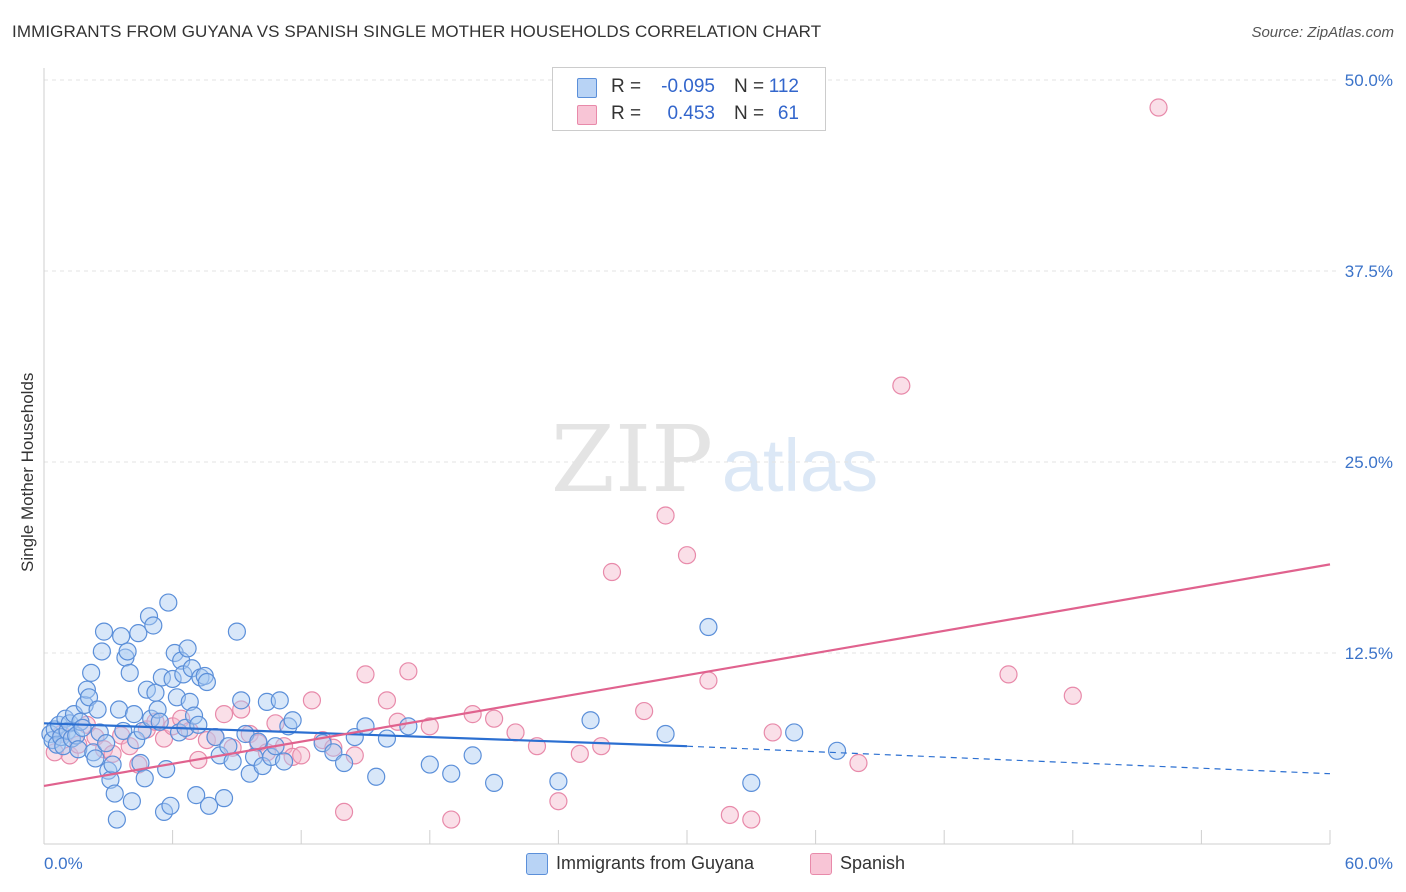 The height and width of the screenshot is (892, 1406). Describe the element at coordinates (655, 863) in the screenshot. I see `legend-label-guyana: Immigrants from Guyana` at that location.